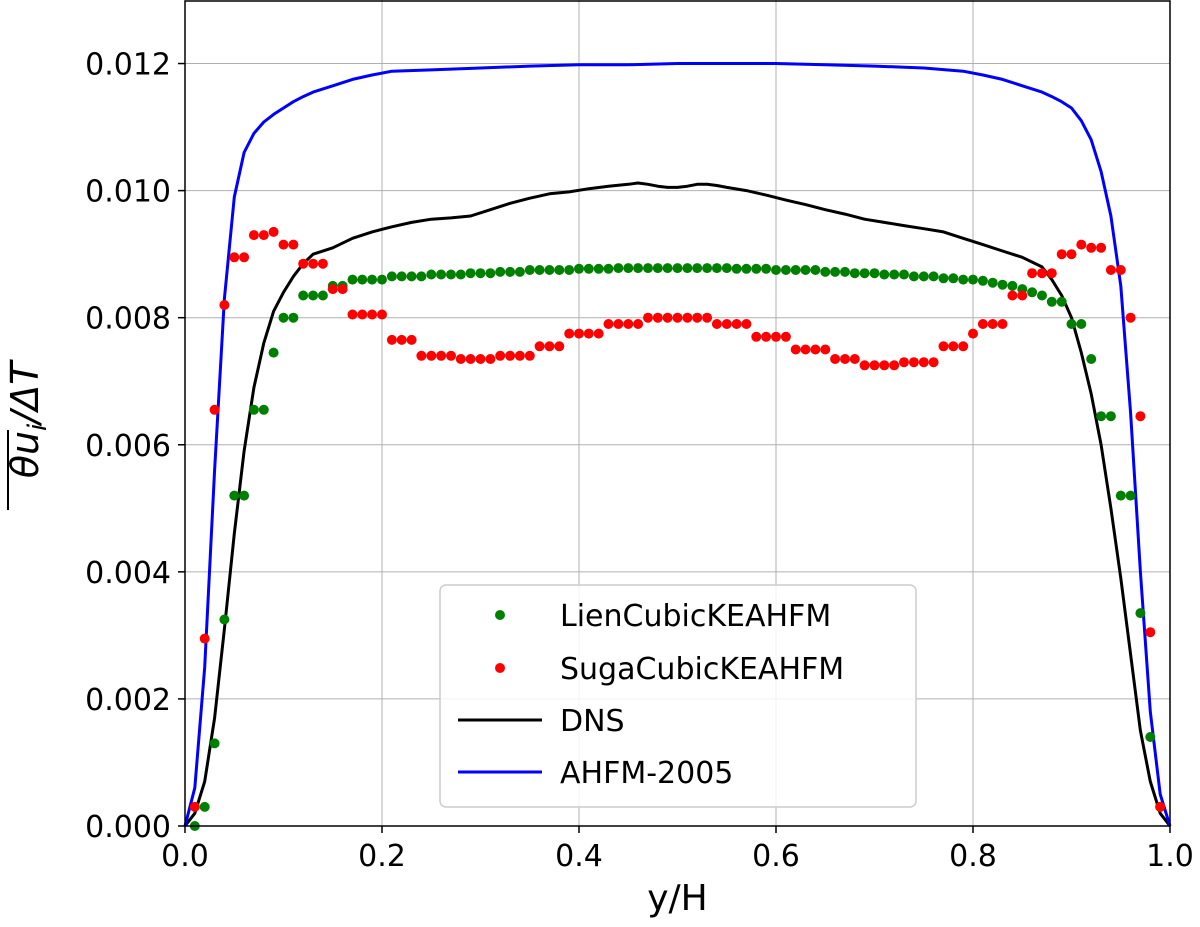 The image size is (1200, 927). Describe the element at coordinates (25, 466) in the screenshot. I see `y-axis-label-theta: θ` at that location.